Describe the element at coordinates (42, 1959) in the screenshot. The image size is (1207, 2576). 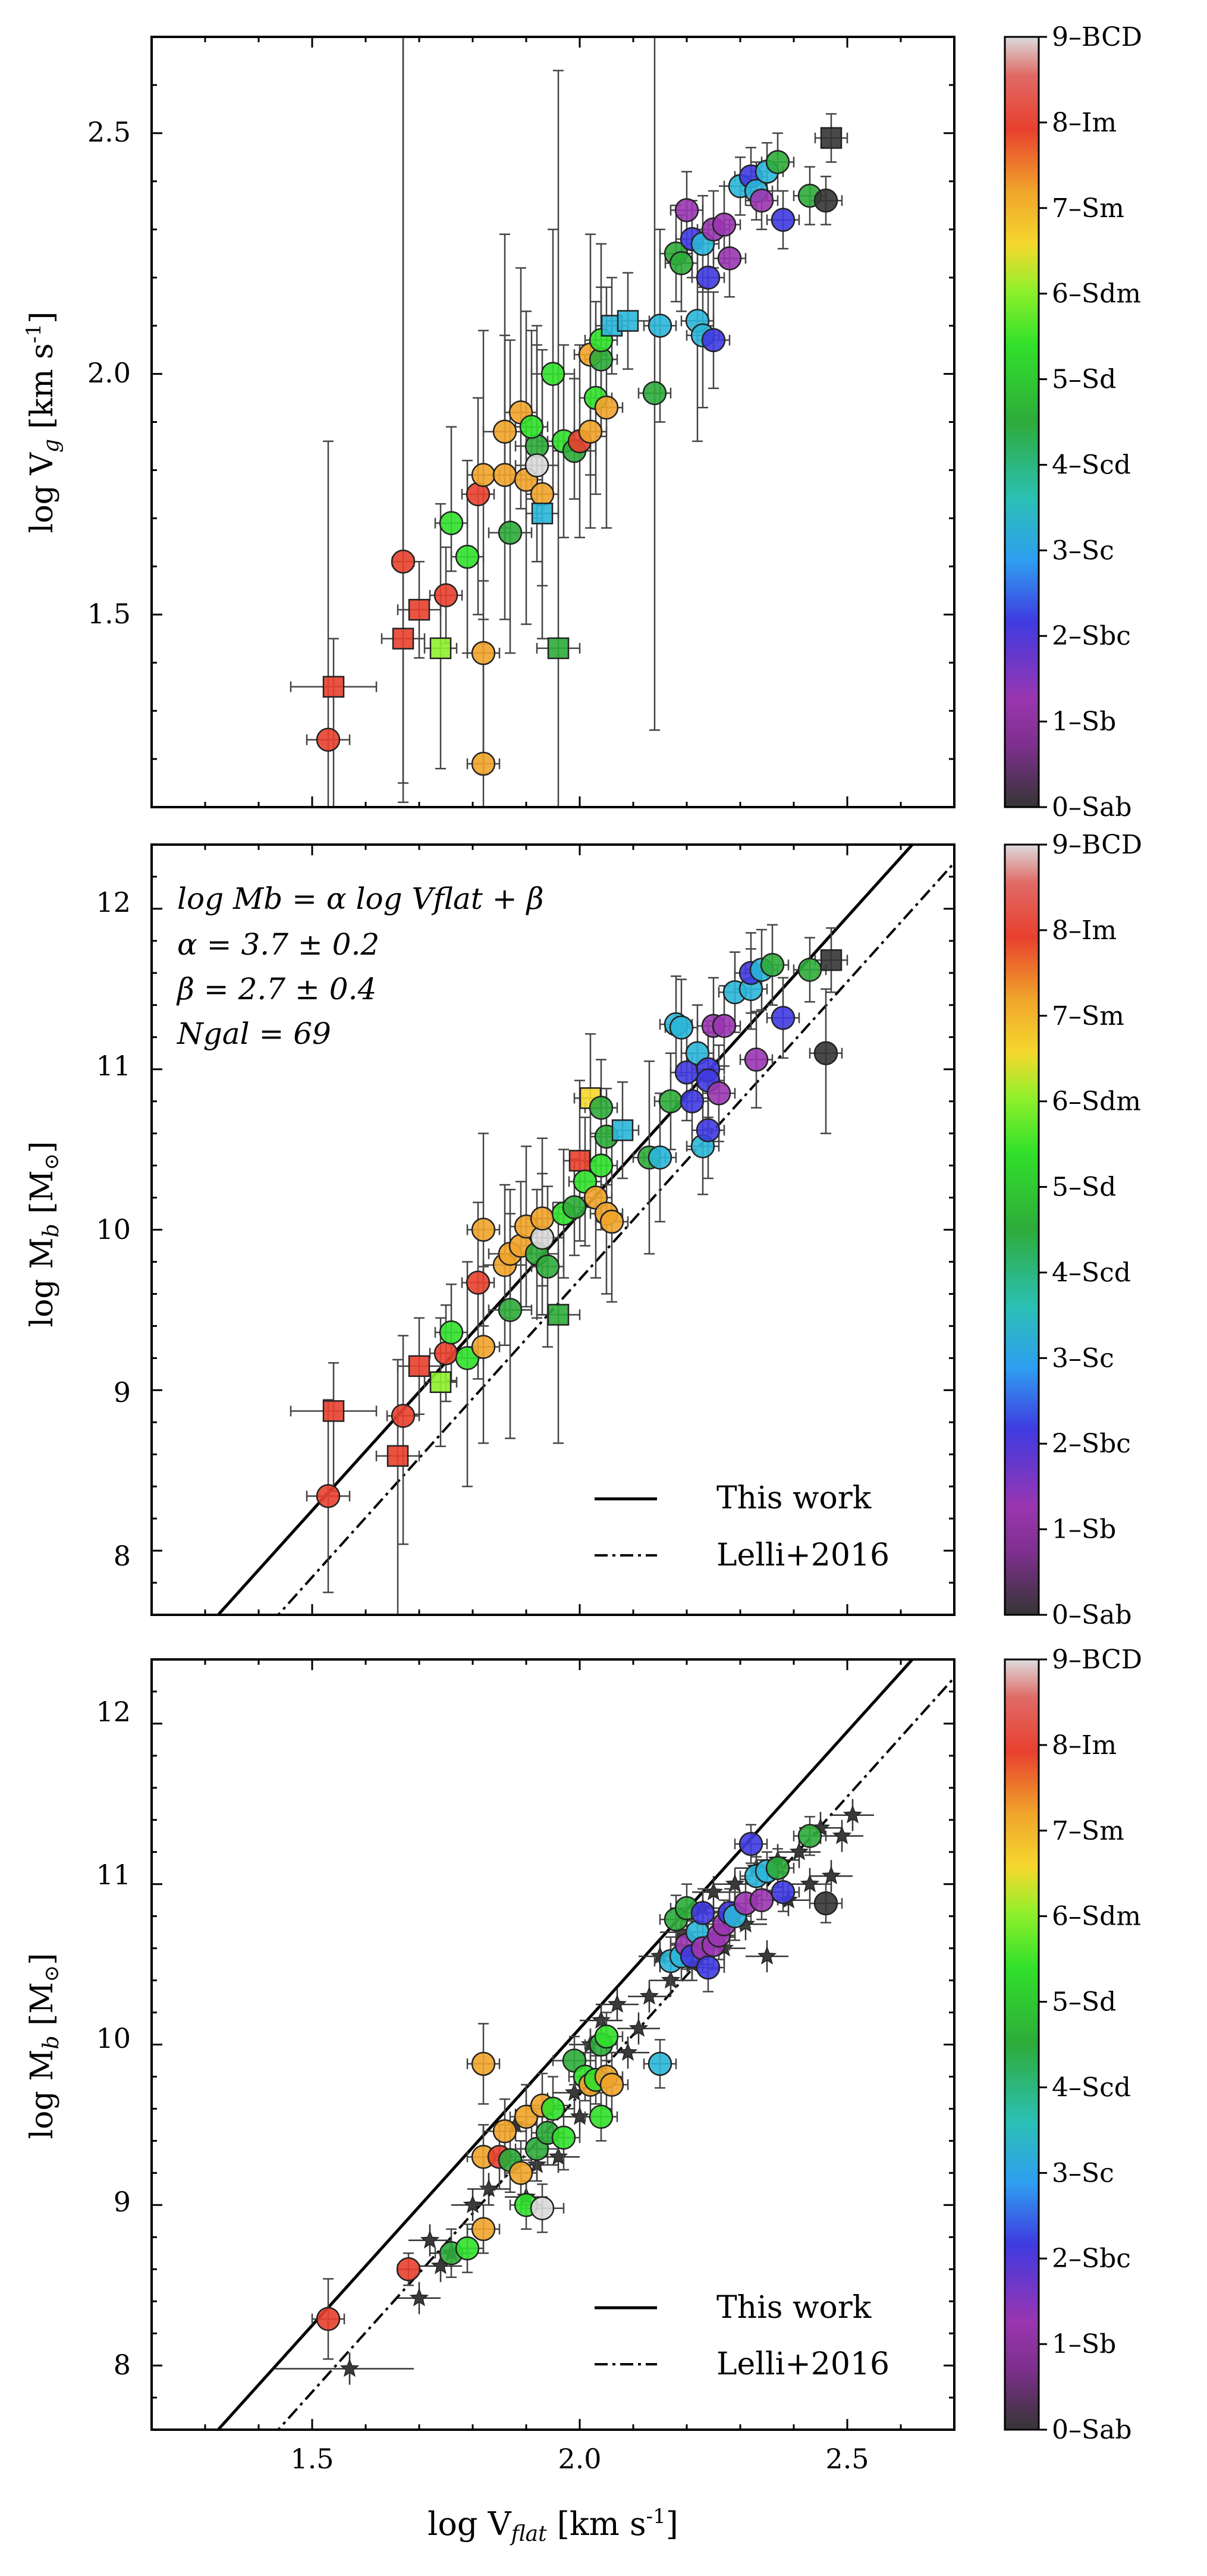
I see `panel3-ylabel-close: ]` at that location.